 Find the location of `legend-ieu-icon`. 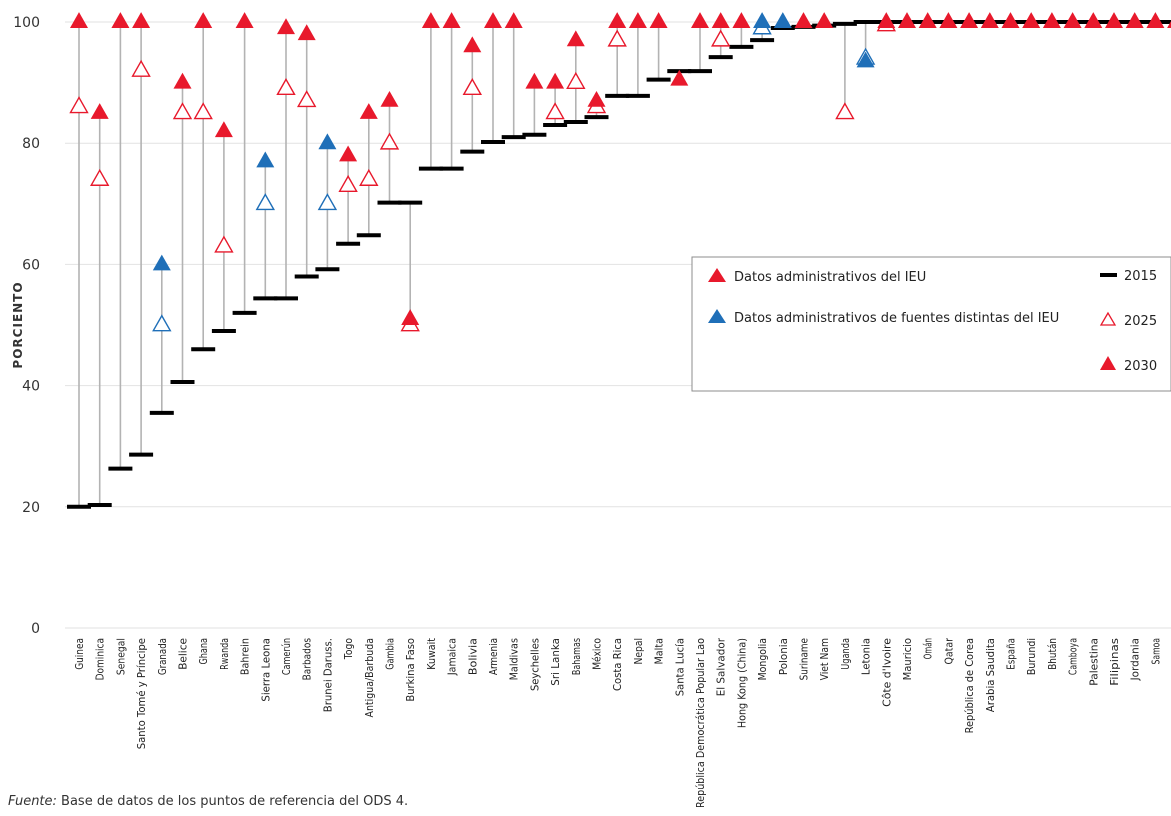

legend-ieu-icon is located at coordinates (717, 275).